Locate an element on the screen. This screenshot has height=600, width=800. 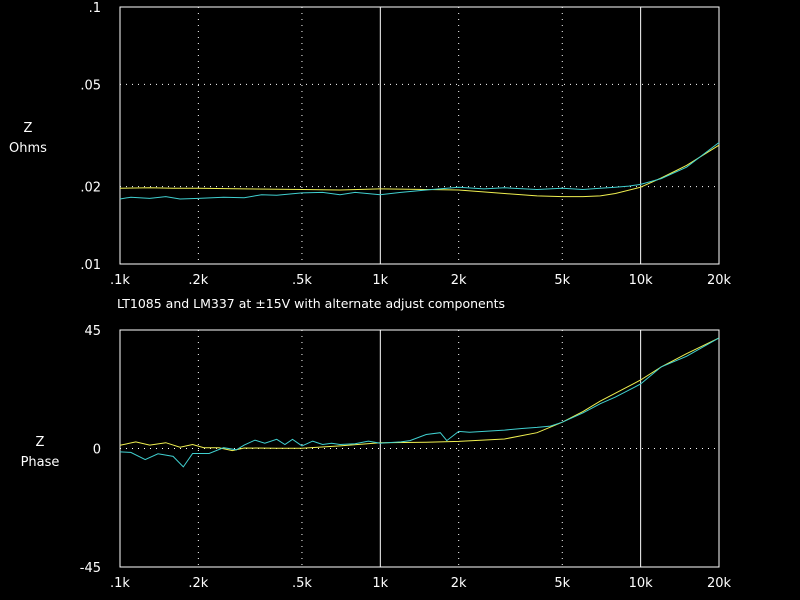
y-tick-label: .05 is located at coordinates (90, 85).